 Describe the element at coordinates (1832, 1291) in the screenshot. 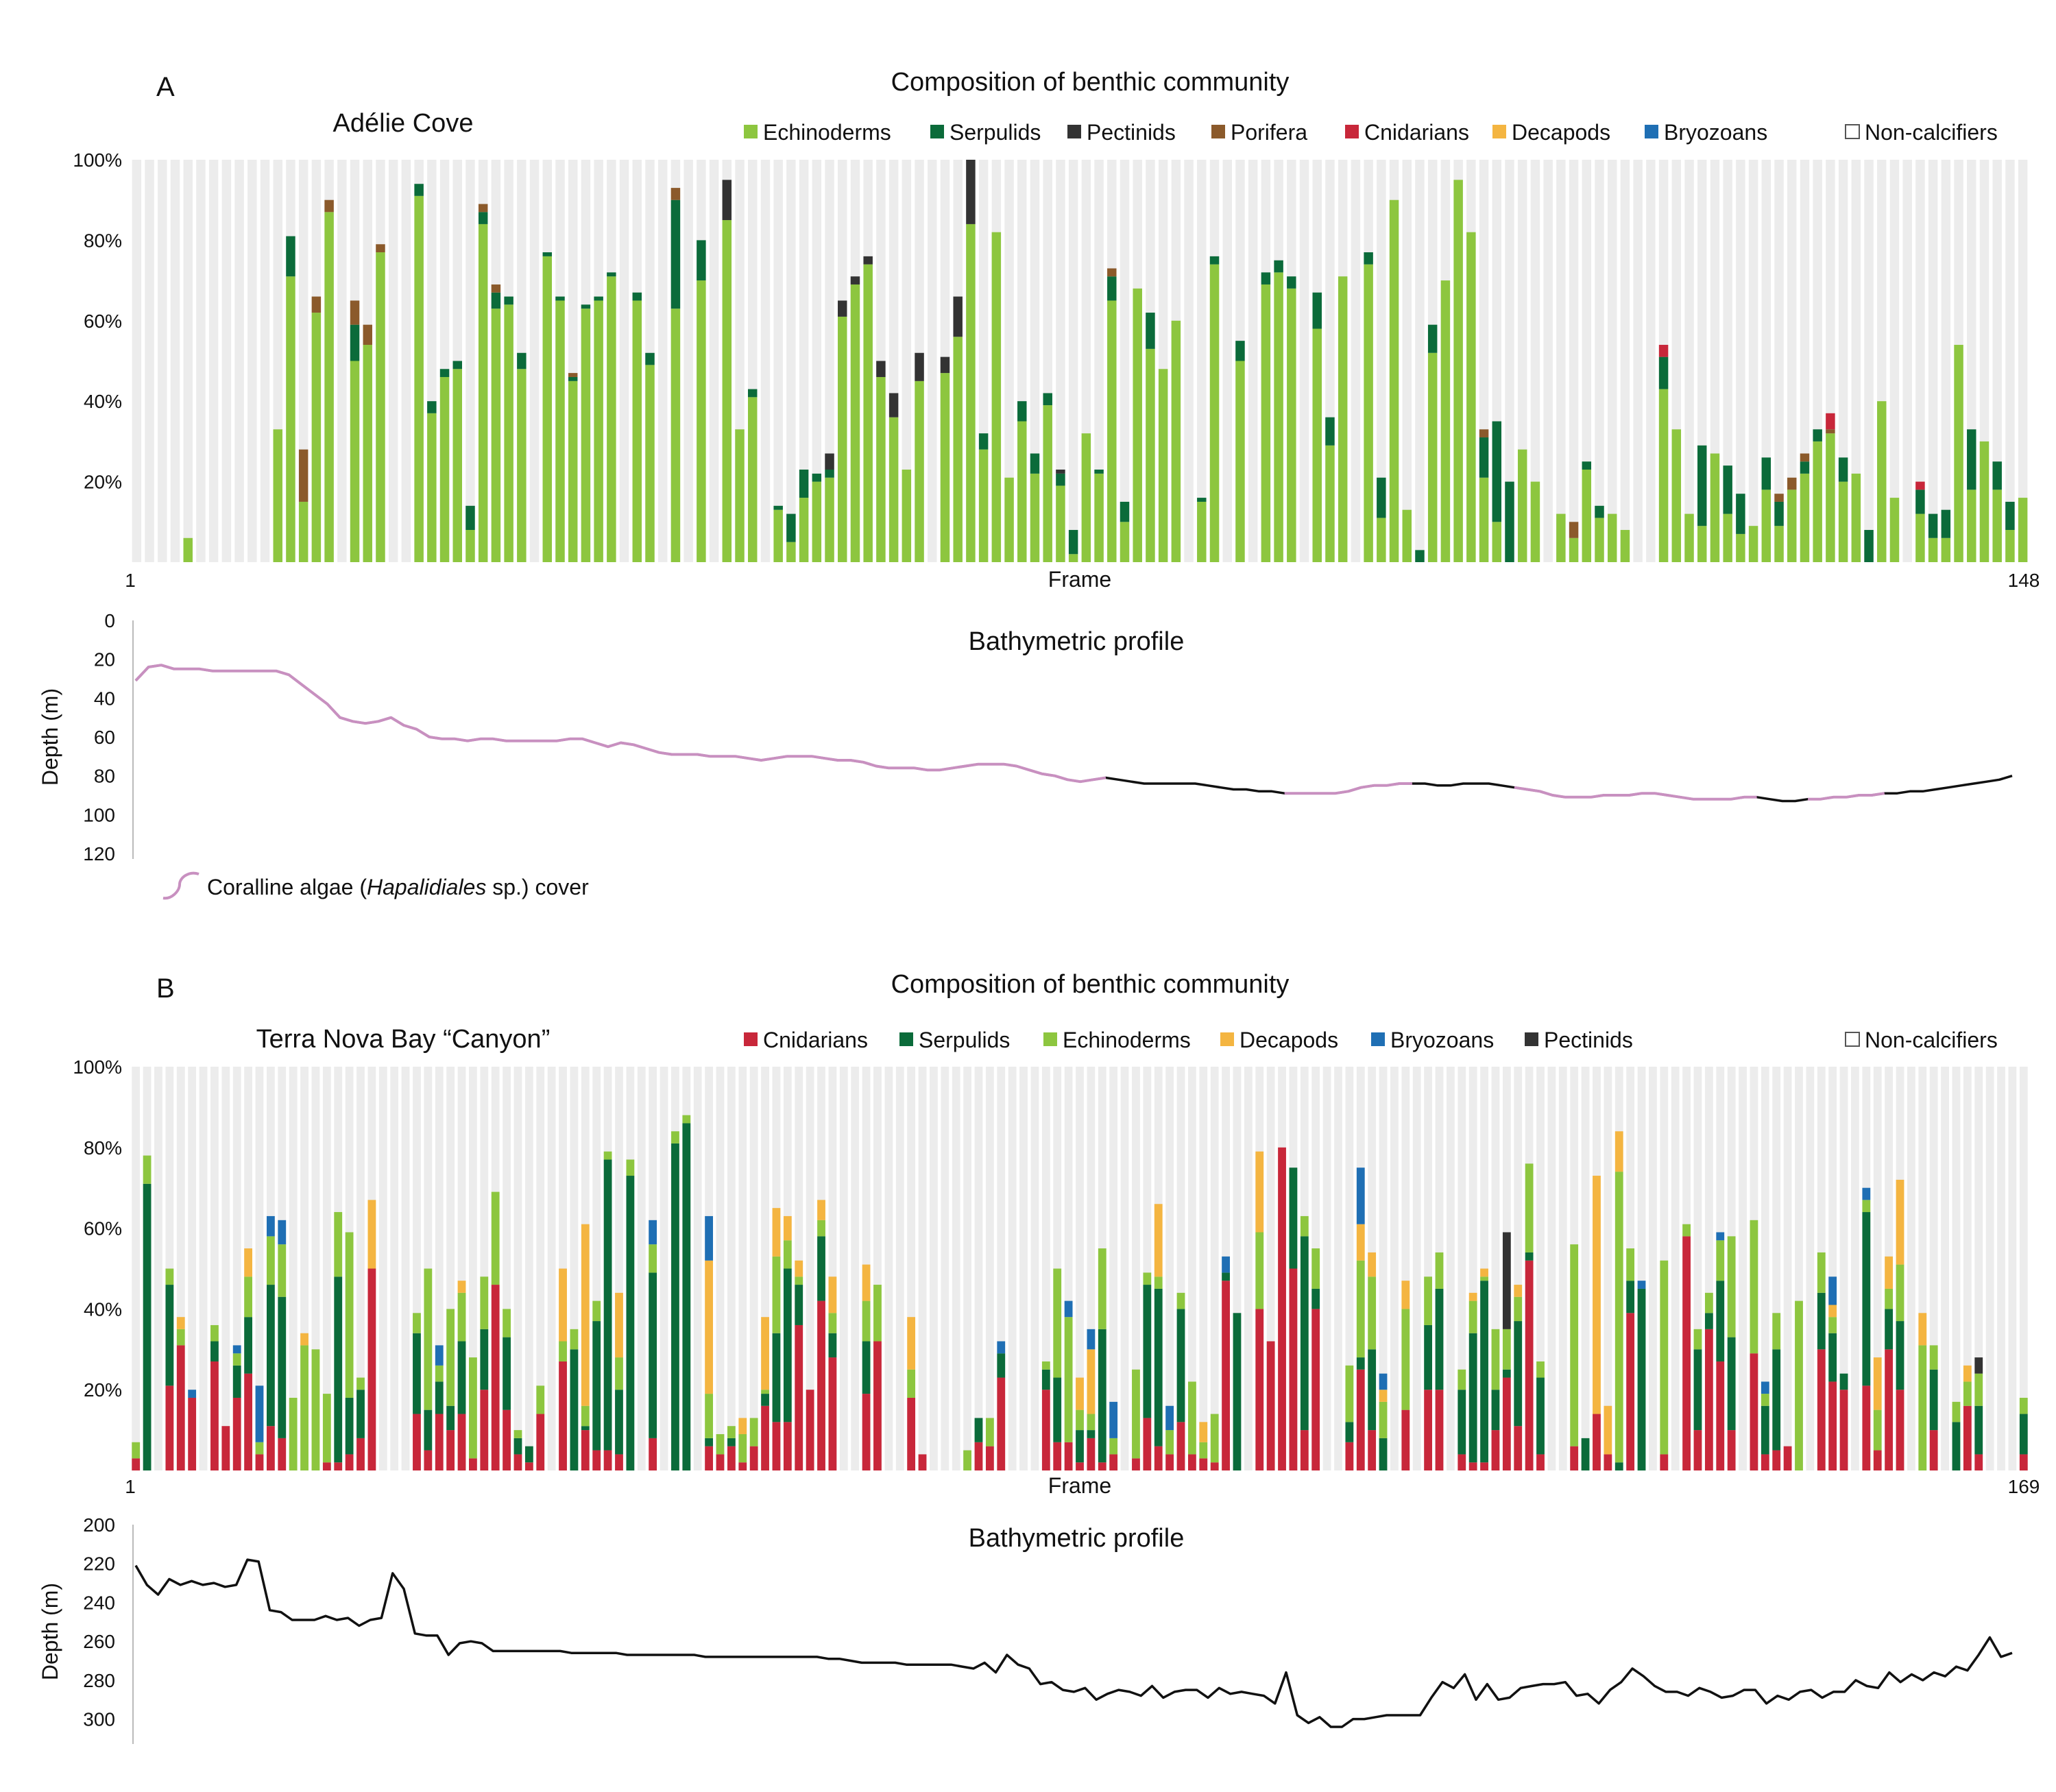

I see `bar-frame-152-bryozoans` at that location.